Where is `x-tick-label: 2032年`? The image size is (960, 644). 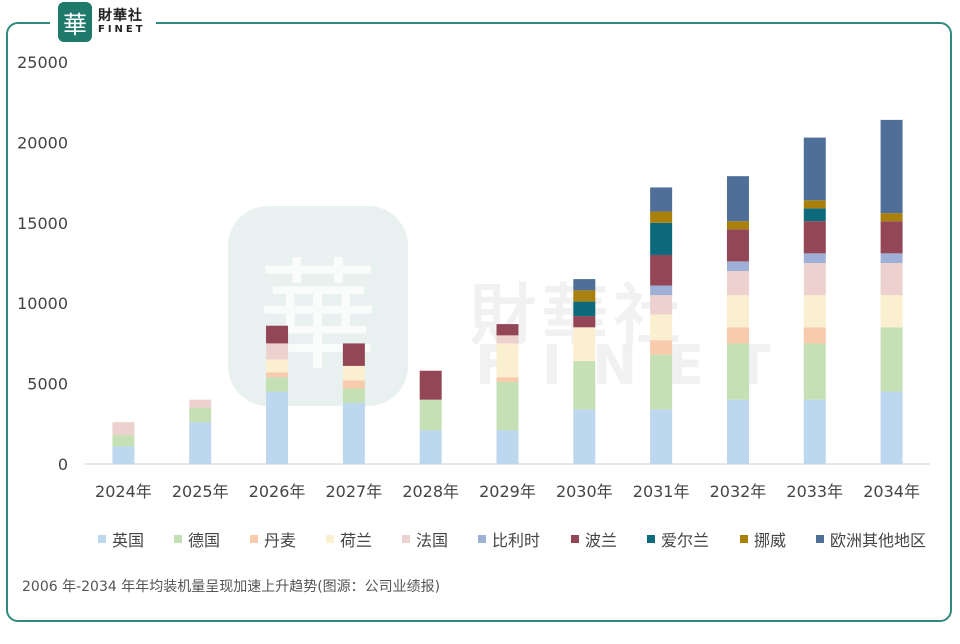 x-tick-label: 2032年 is located at coordinates (738, 491).